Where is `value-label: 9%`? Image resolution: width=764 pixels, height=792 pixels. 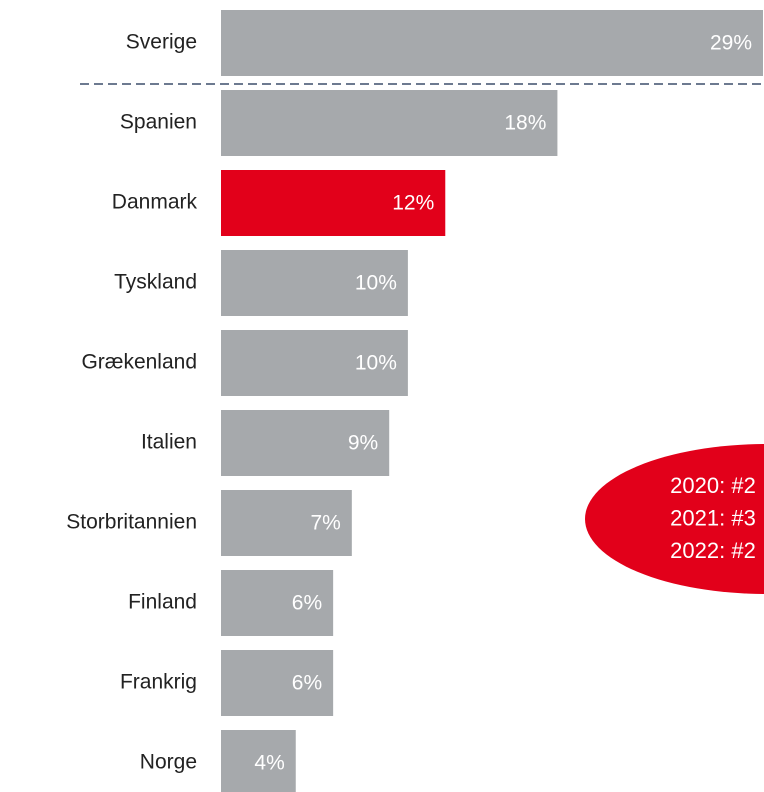 value-label: 9% is located at coordinates (363, 443).